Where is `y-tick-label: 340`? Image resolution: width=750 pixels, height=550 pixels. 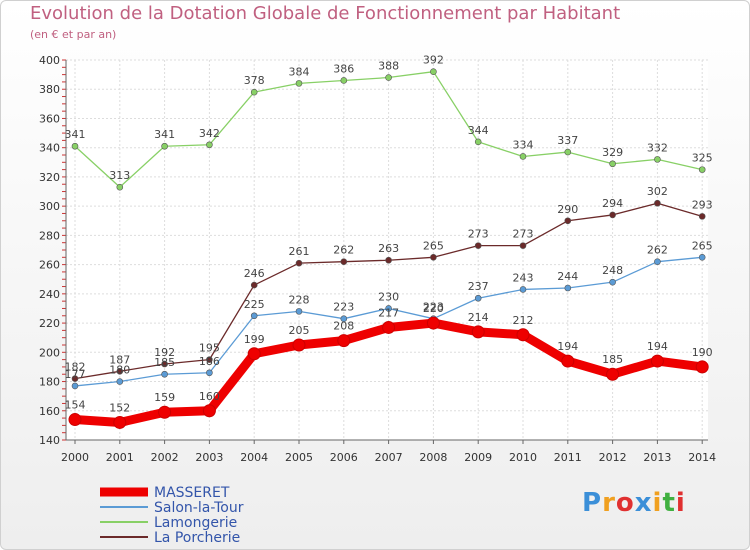 y-tick-label: 340 is located at coordinates (49, 148).